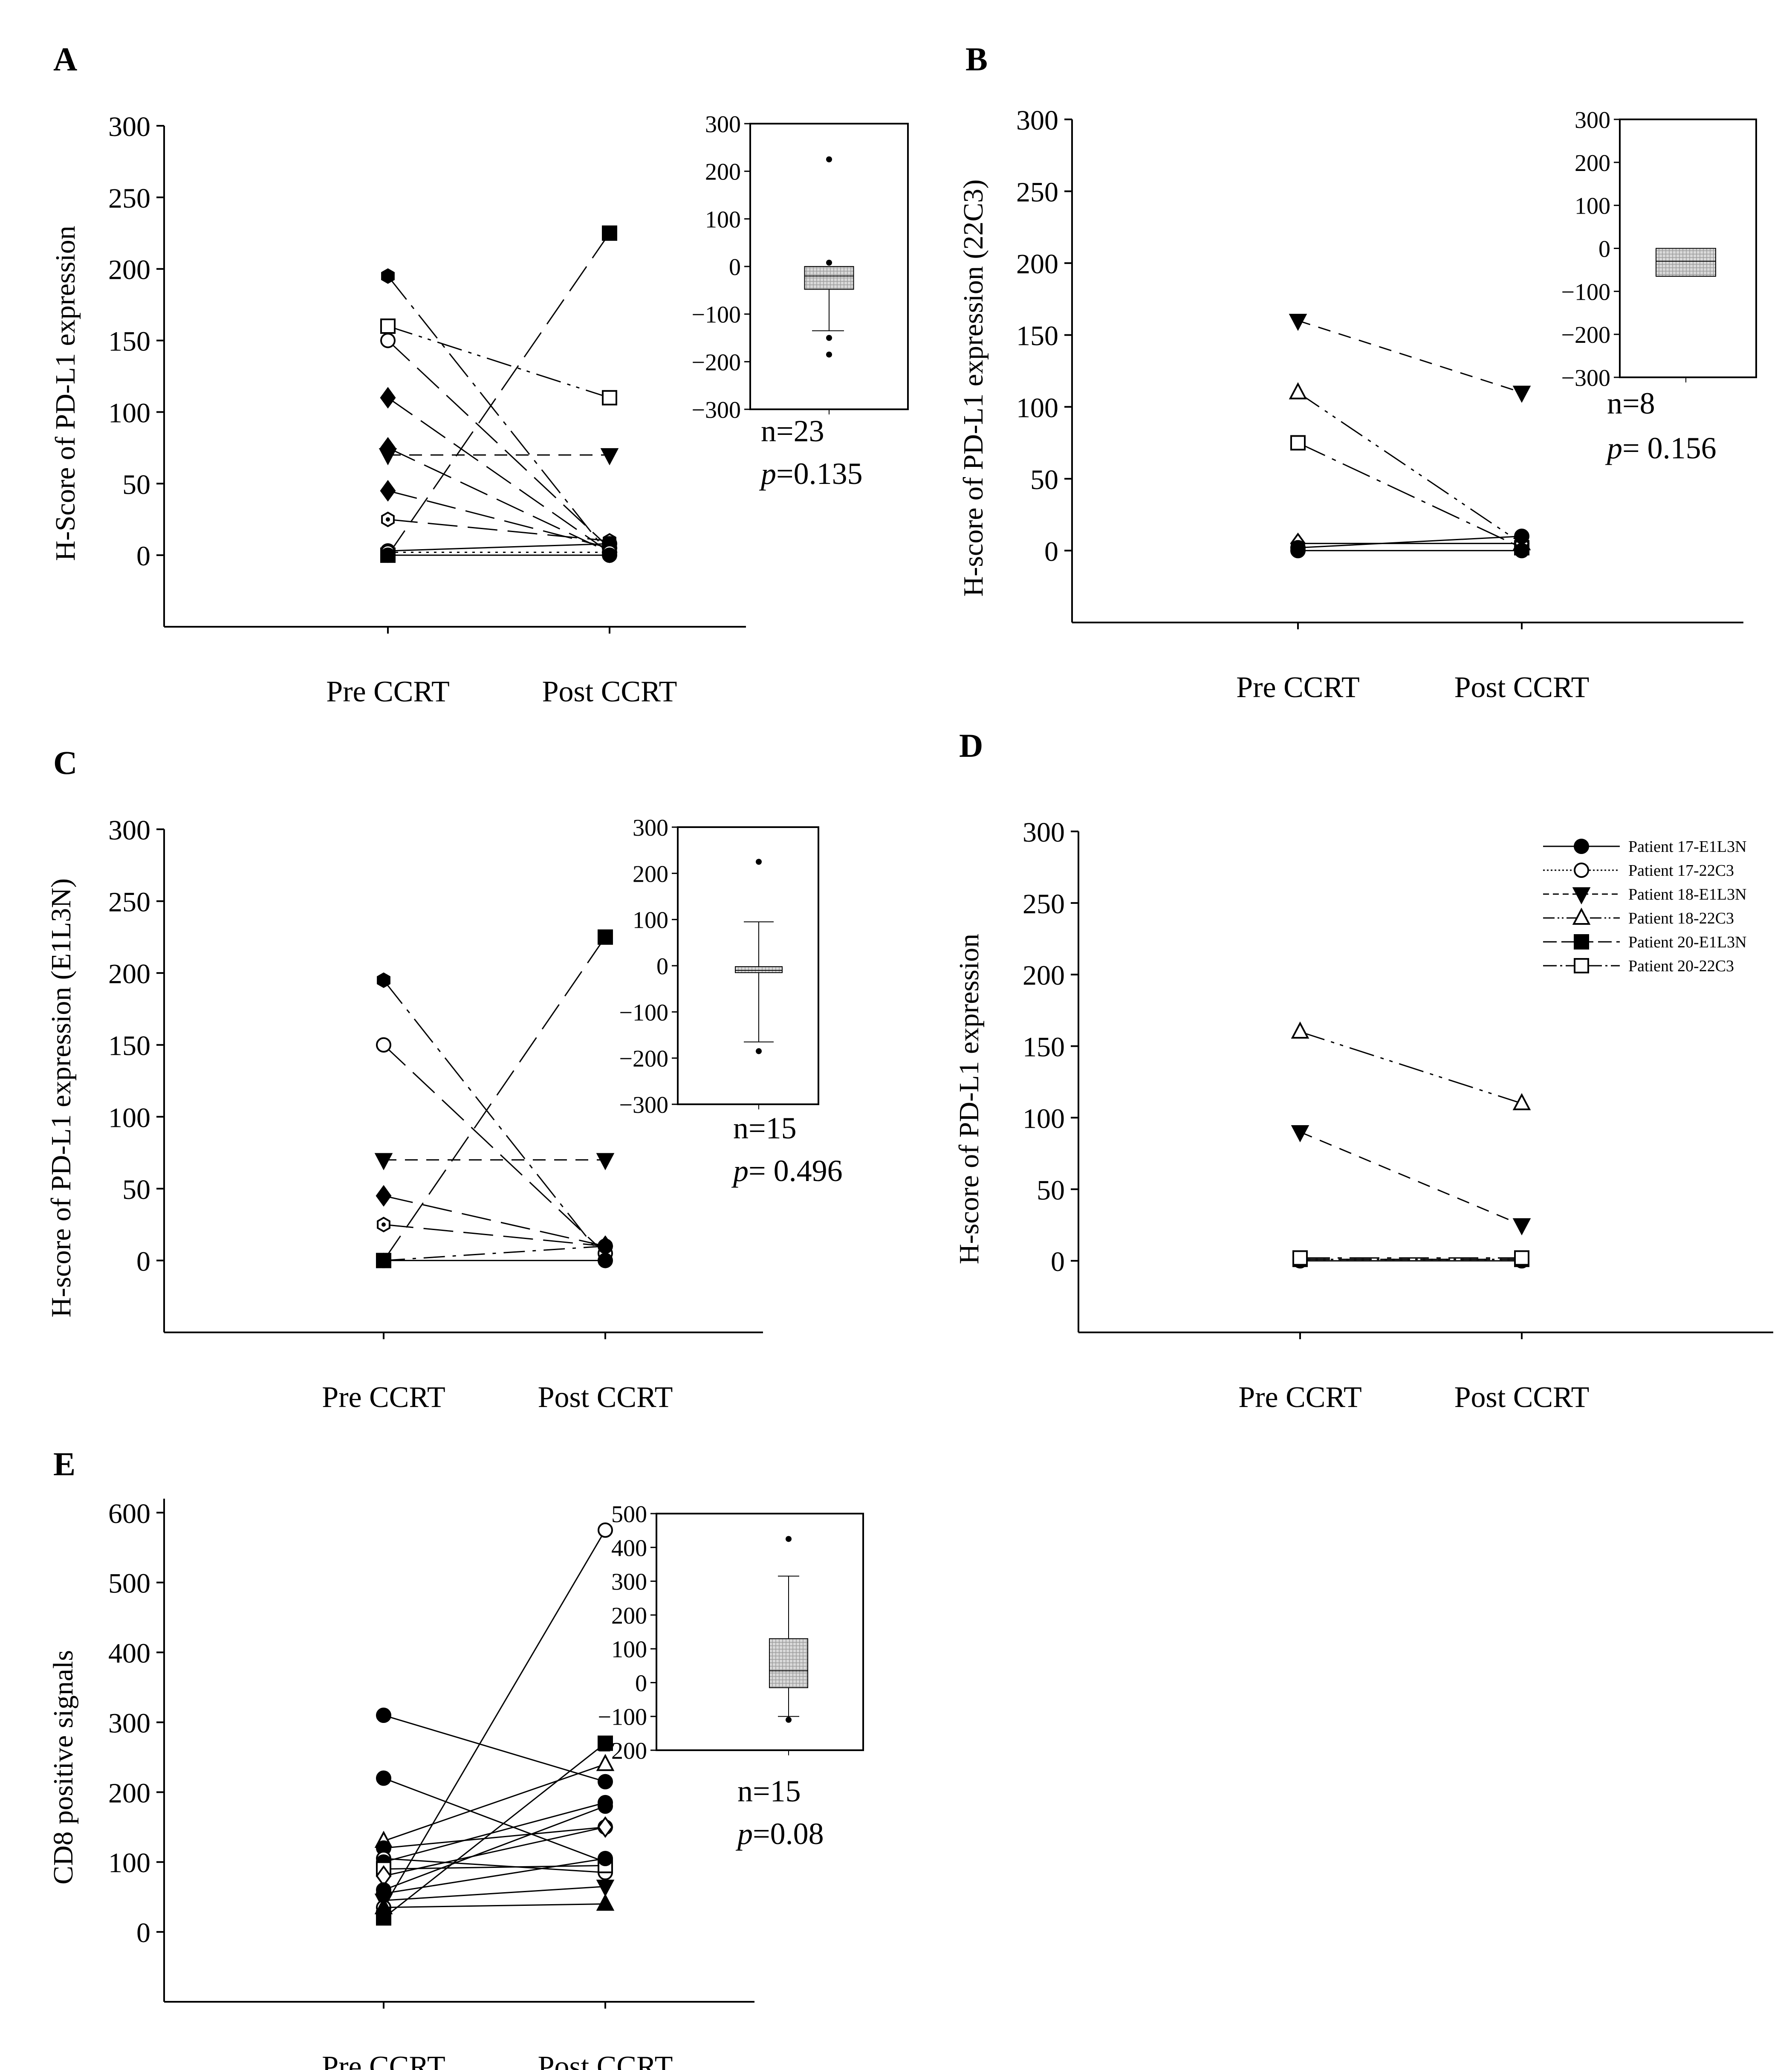  I want to click on p-symbol: p, so click(740, 1171).